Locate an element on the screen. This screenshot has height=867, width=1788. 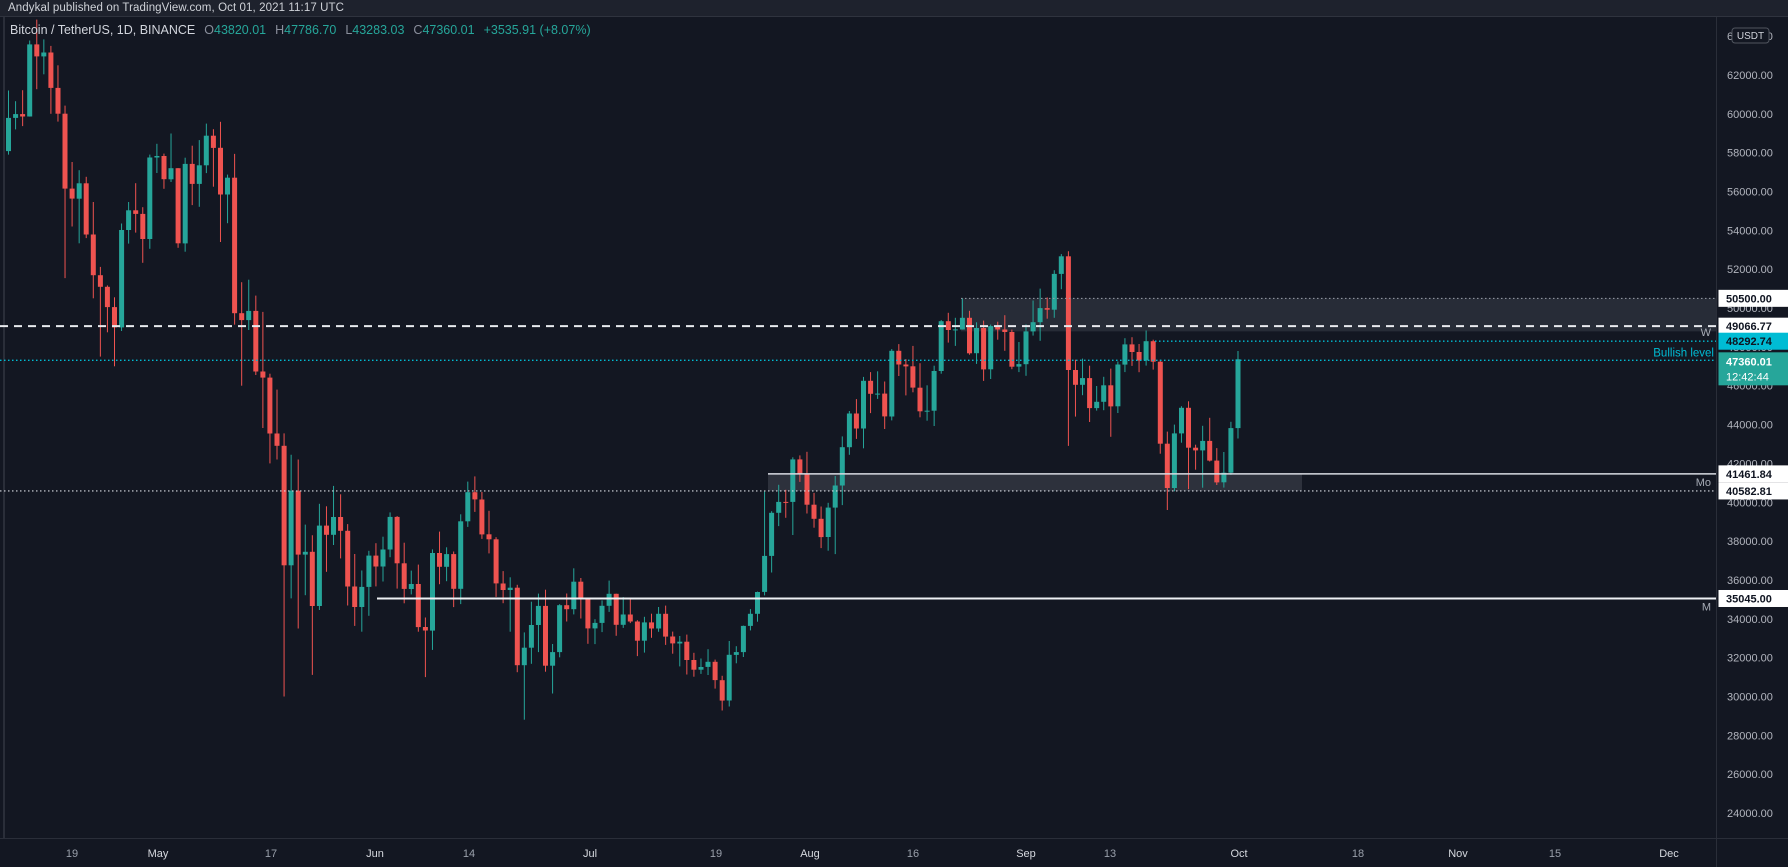
time-axis-label: Jun is located at coordinates (375, 854).